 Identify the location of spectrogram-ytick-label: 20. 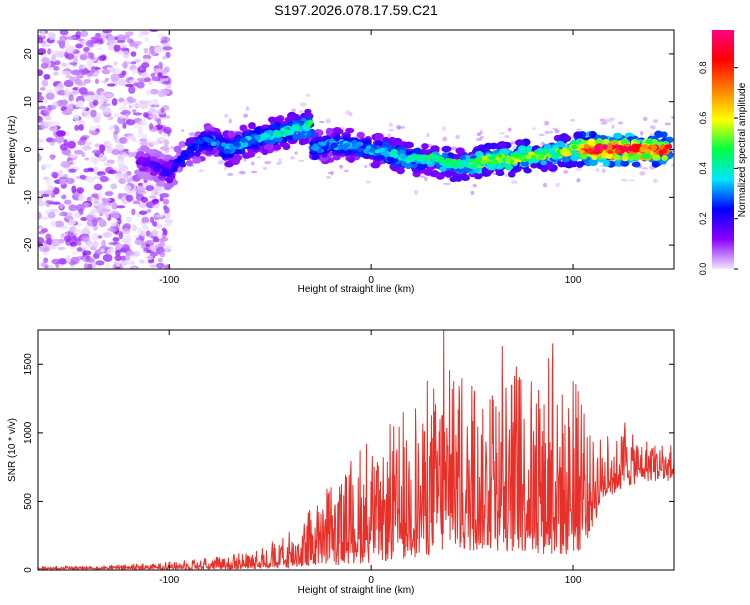
(28, 54).